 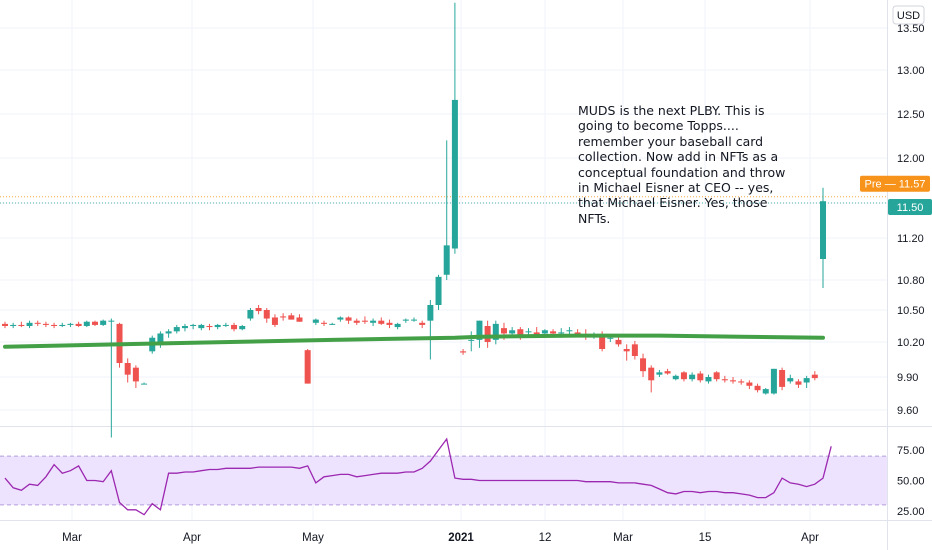 What do you see at coordinates (911, 311) in the screenshot?
I see `price-tick-label: 10.50` at bounding box center [911, 311].